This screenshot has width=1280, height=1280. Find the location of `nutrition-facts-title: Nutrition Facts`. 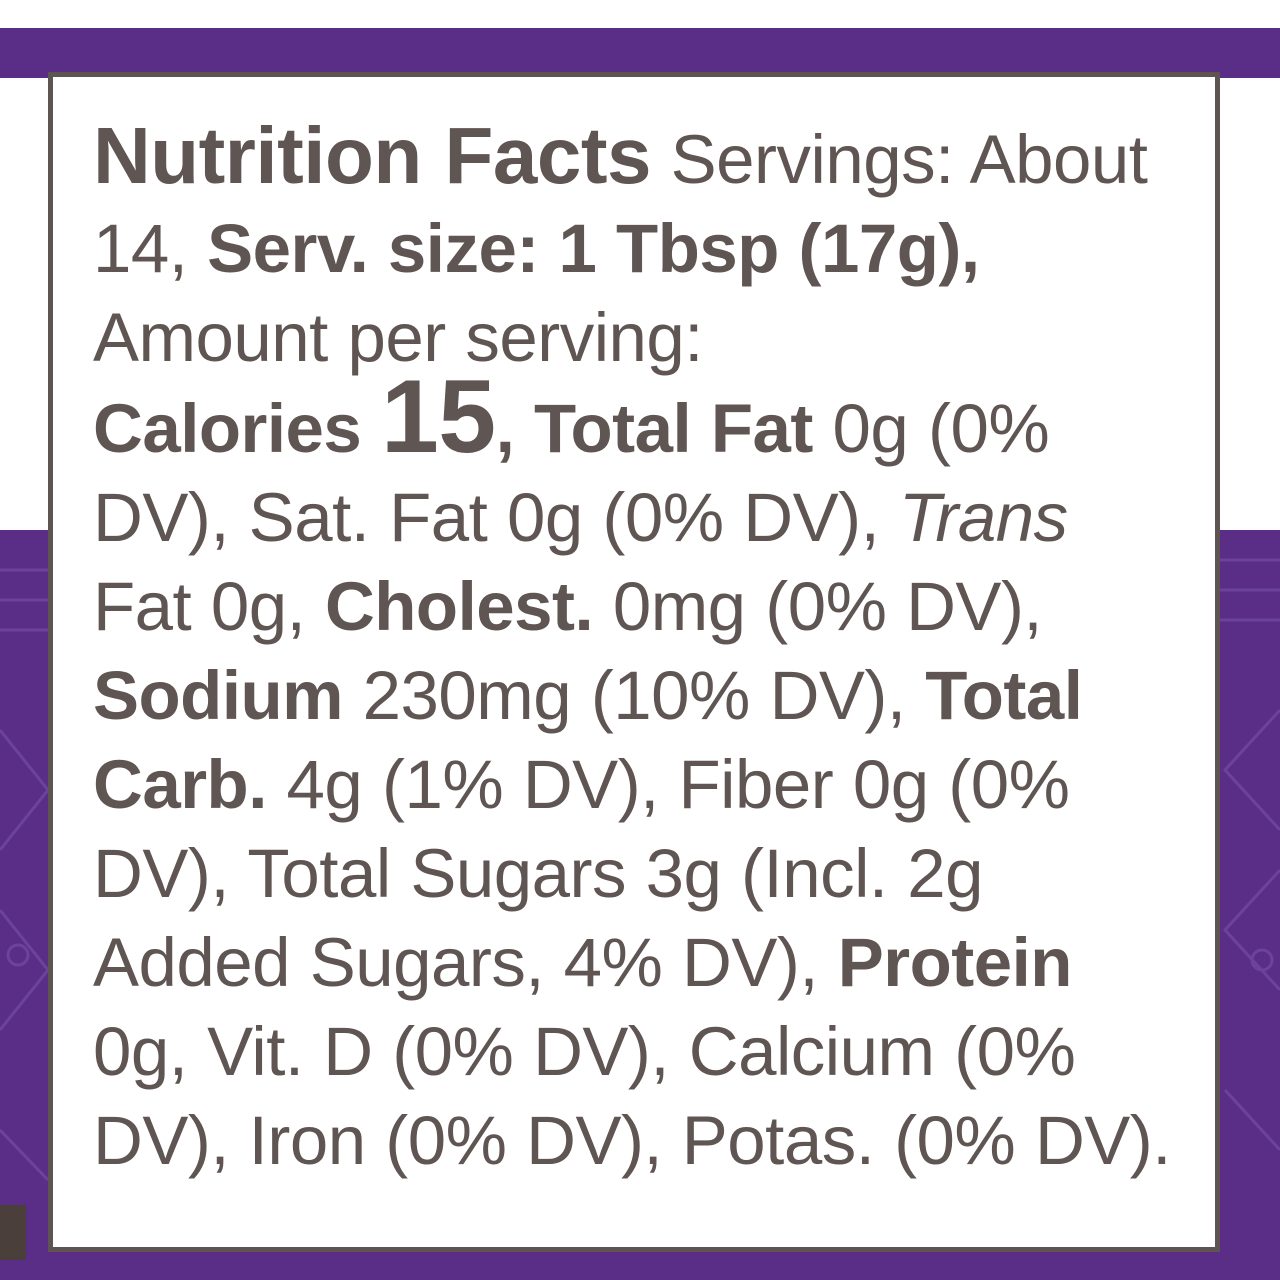

nutrition-facts-title: Nutrition Facts is located at coordinates (372, 155).